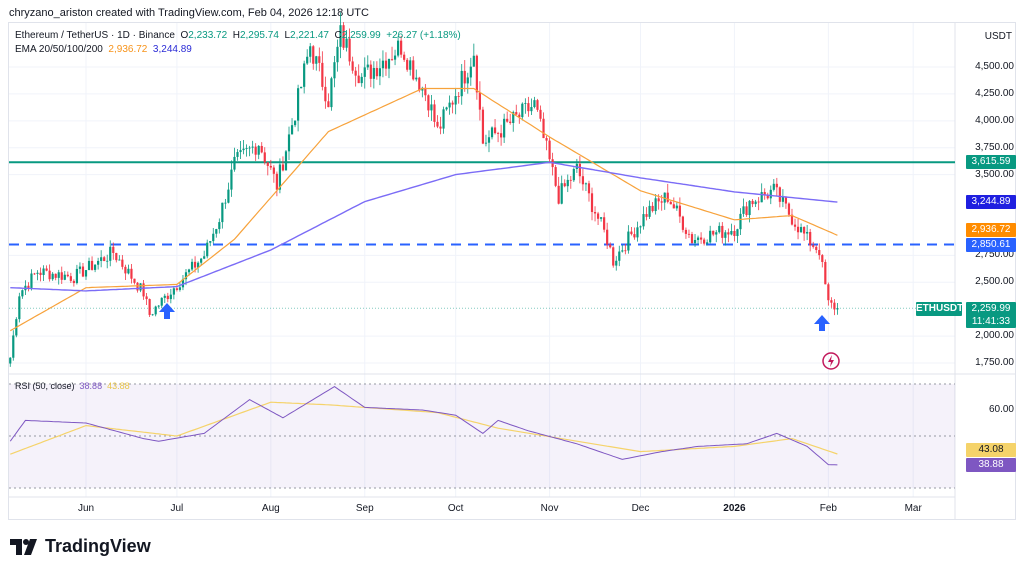 The height and width of the screenshot is (572, 1024). What do you see at coordinates (991, 450) in the screenshot?
I see `rsi-ma-tag: 43.08` at bounding box center [991, 450].